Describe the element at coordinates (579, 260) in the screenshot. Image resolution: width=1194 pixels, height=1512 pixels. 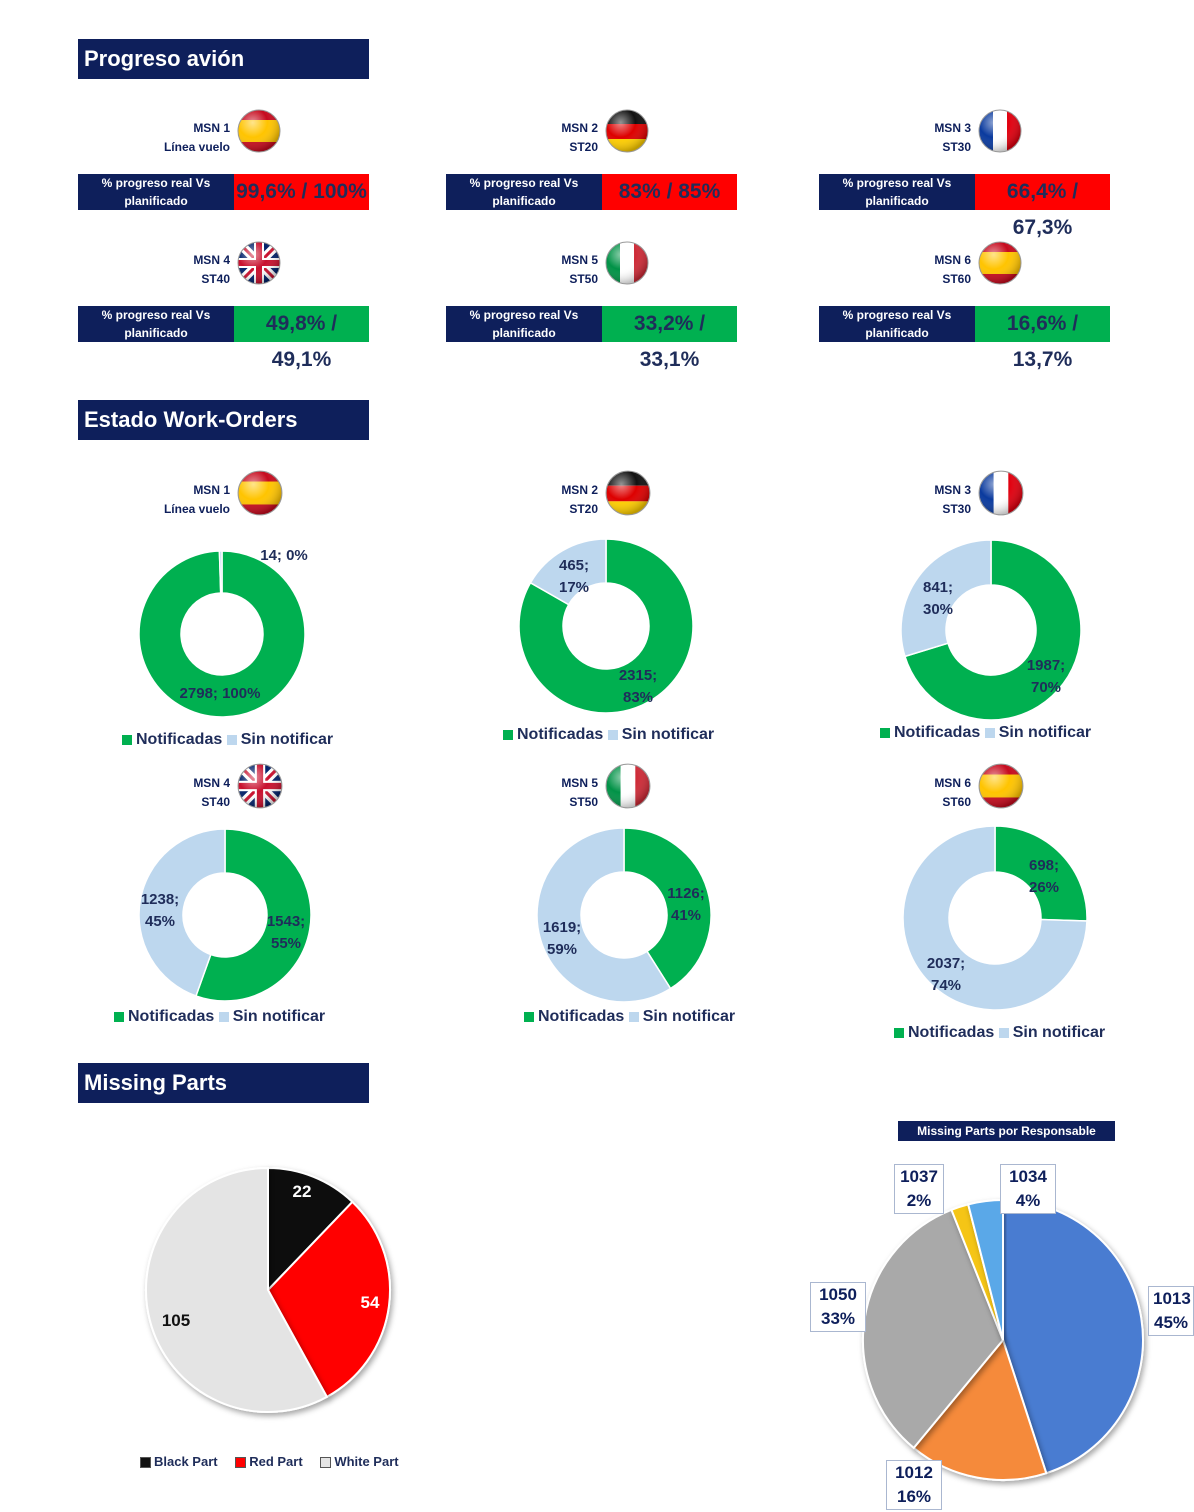
I see `card-msn: MSN 5` at that location.